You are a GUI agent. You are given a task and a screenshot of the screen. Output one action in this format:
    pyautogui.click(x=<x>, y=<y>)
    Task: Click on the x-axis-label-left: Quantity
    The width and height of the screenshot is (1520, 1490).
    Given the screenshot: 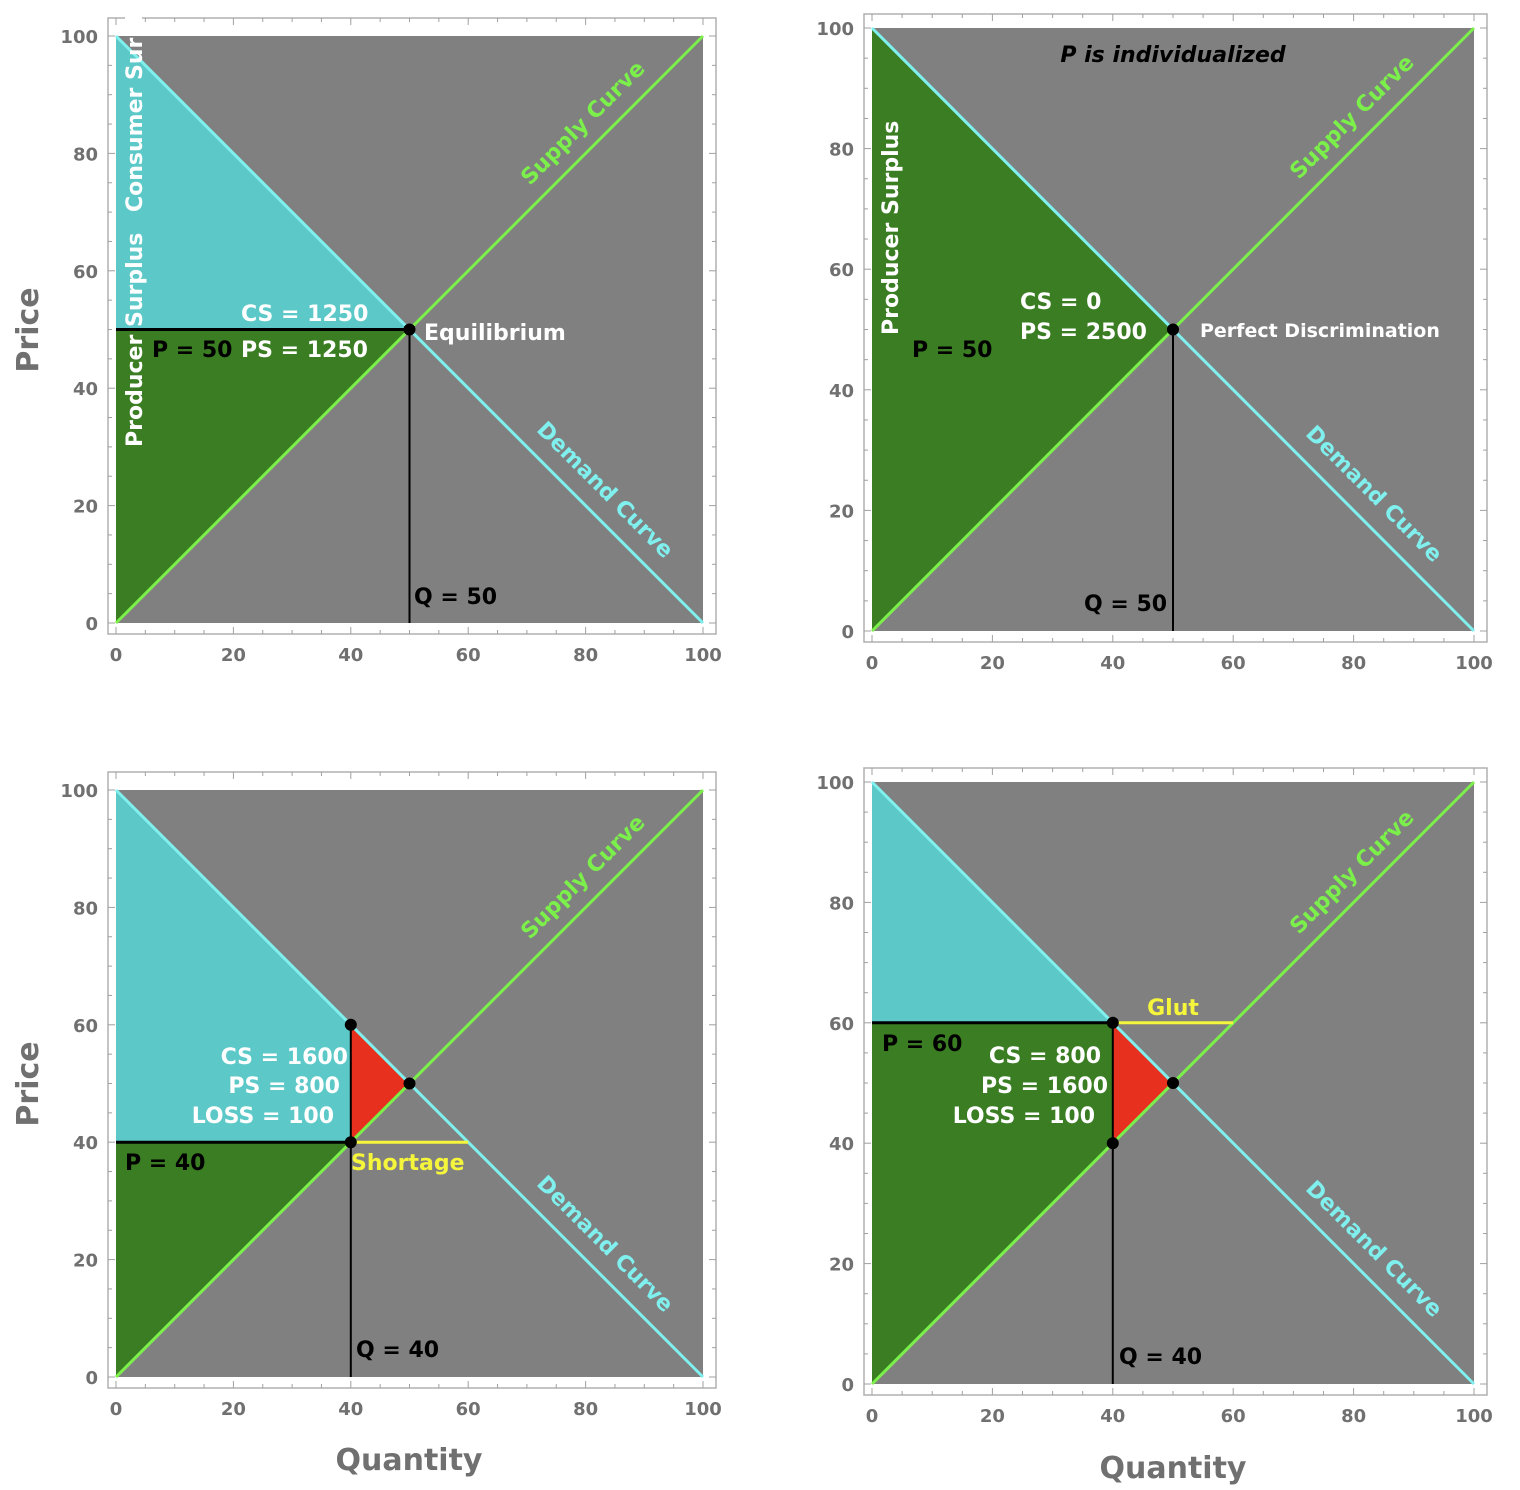 What is the action you would take?
    pyautogui.click(x=409, y=1460)
    